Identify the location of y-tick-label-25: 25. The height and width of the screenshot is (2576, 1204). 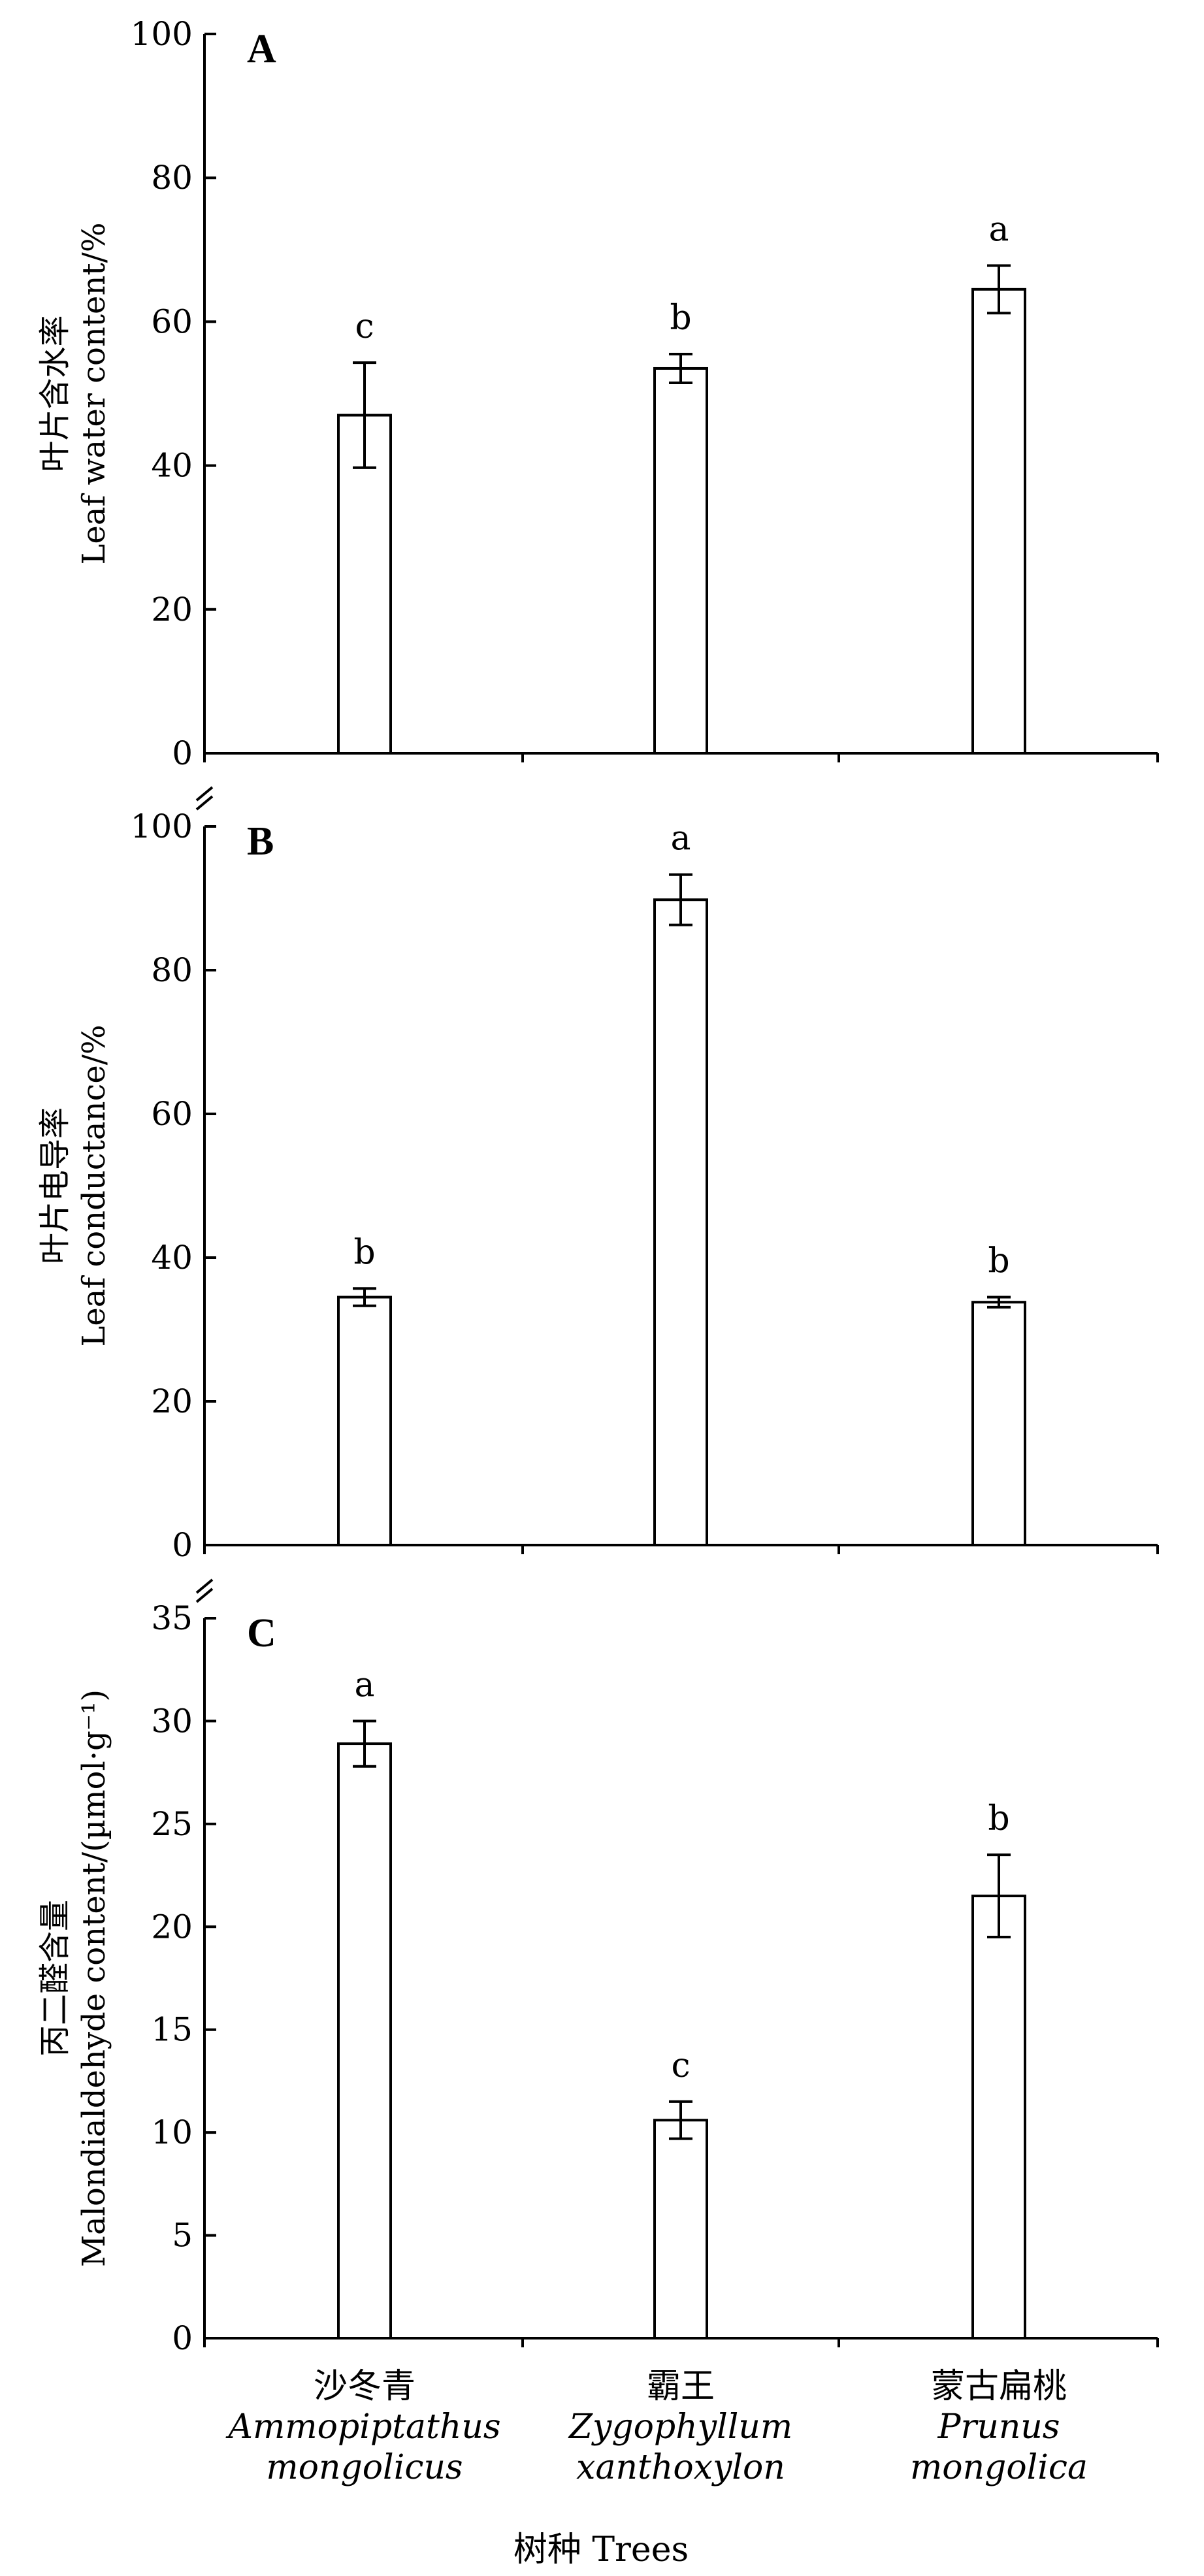
(172, 1824).